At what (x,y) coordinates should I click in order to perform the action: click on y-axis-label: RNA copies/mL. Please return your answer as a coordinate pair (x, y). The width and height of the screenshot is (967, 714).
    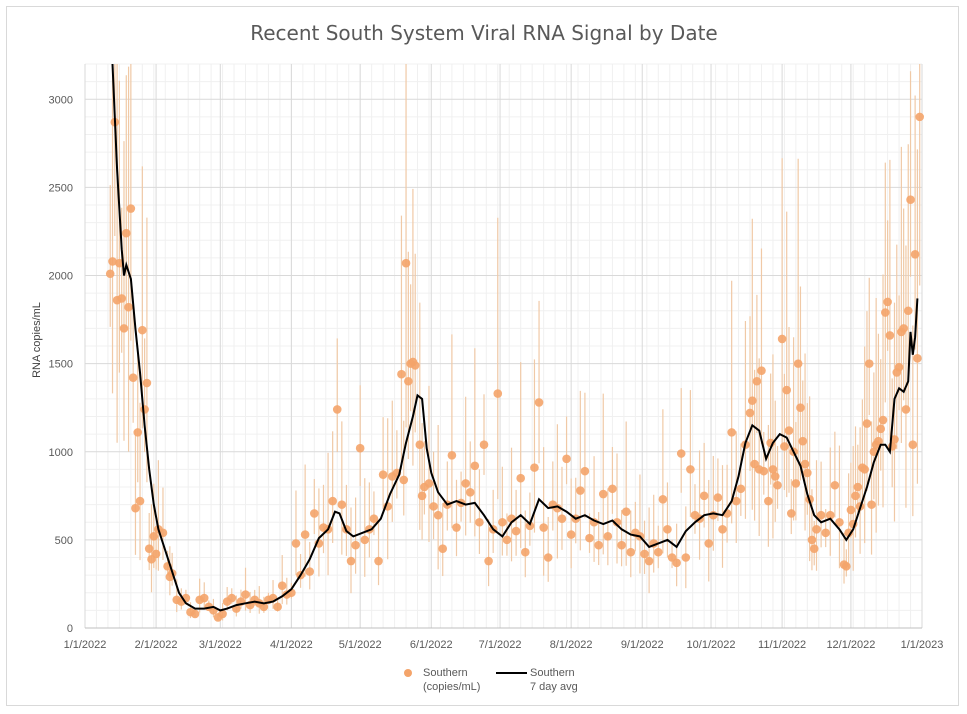
    Looking at the image, I should click on (37, 340).